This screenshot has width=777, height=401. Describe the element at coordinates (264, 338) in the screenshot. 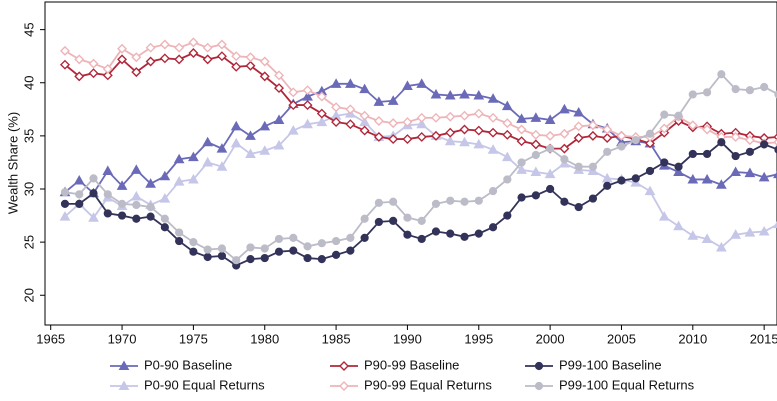

I see `x-tick-label: 1980` at that location.